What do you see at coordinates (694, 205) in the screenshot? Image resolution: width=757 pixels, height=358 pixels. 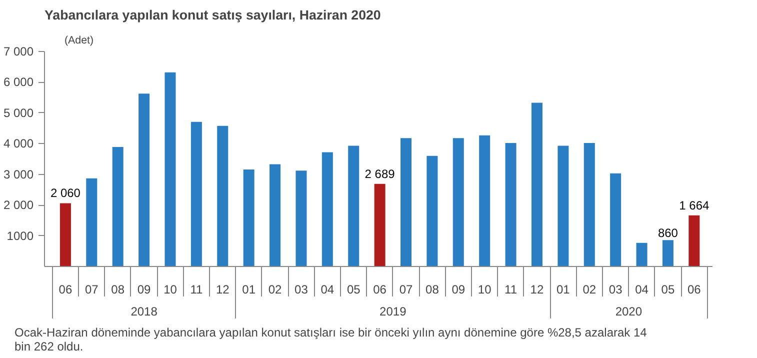 I see `data-label: 1 664` at bounding box center [694, 205].